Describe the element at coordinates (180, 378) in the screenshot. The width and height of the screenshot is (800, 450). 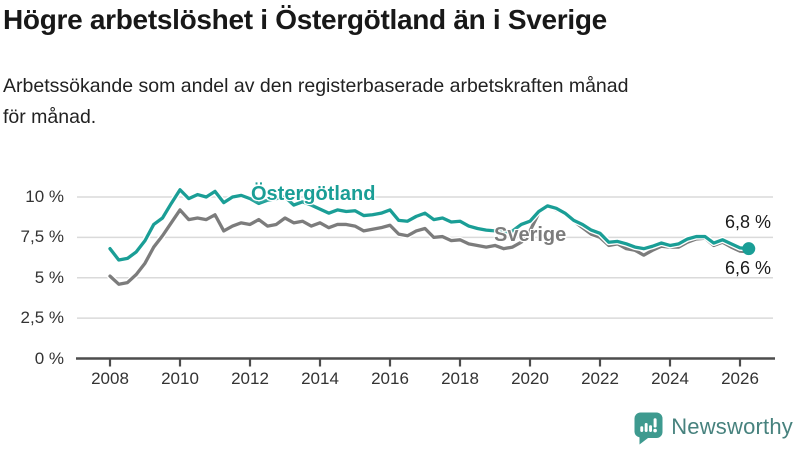
I see `x-axis-label: 2010` at that location.